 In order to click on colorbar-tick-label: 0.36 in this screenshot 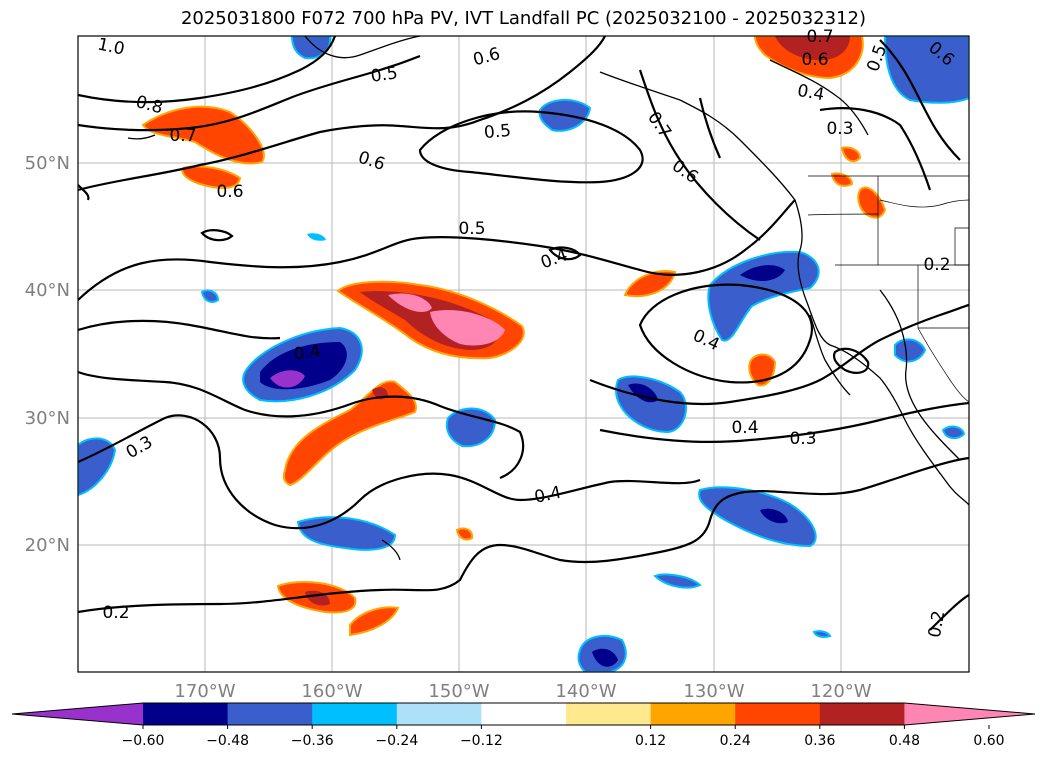, I will do `click(819, 741)`.